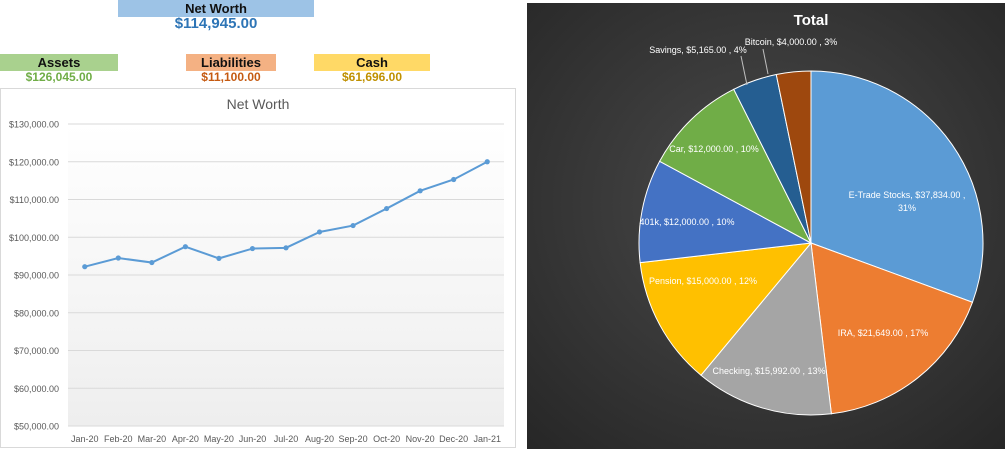 The height and width of the screenshot is (454, 1005). What do you see at coordinates (258, 104) in the screenshot?
I see `line-chart-title: Net Worth` at bounding box center [258, 104].